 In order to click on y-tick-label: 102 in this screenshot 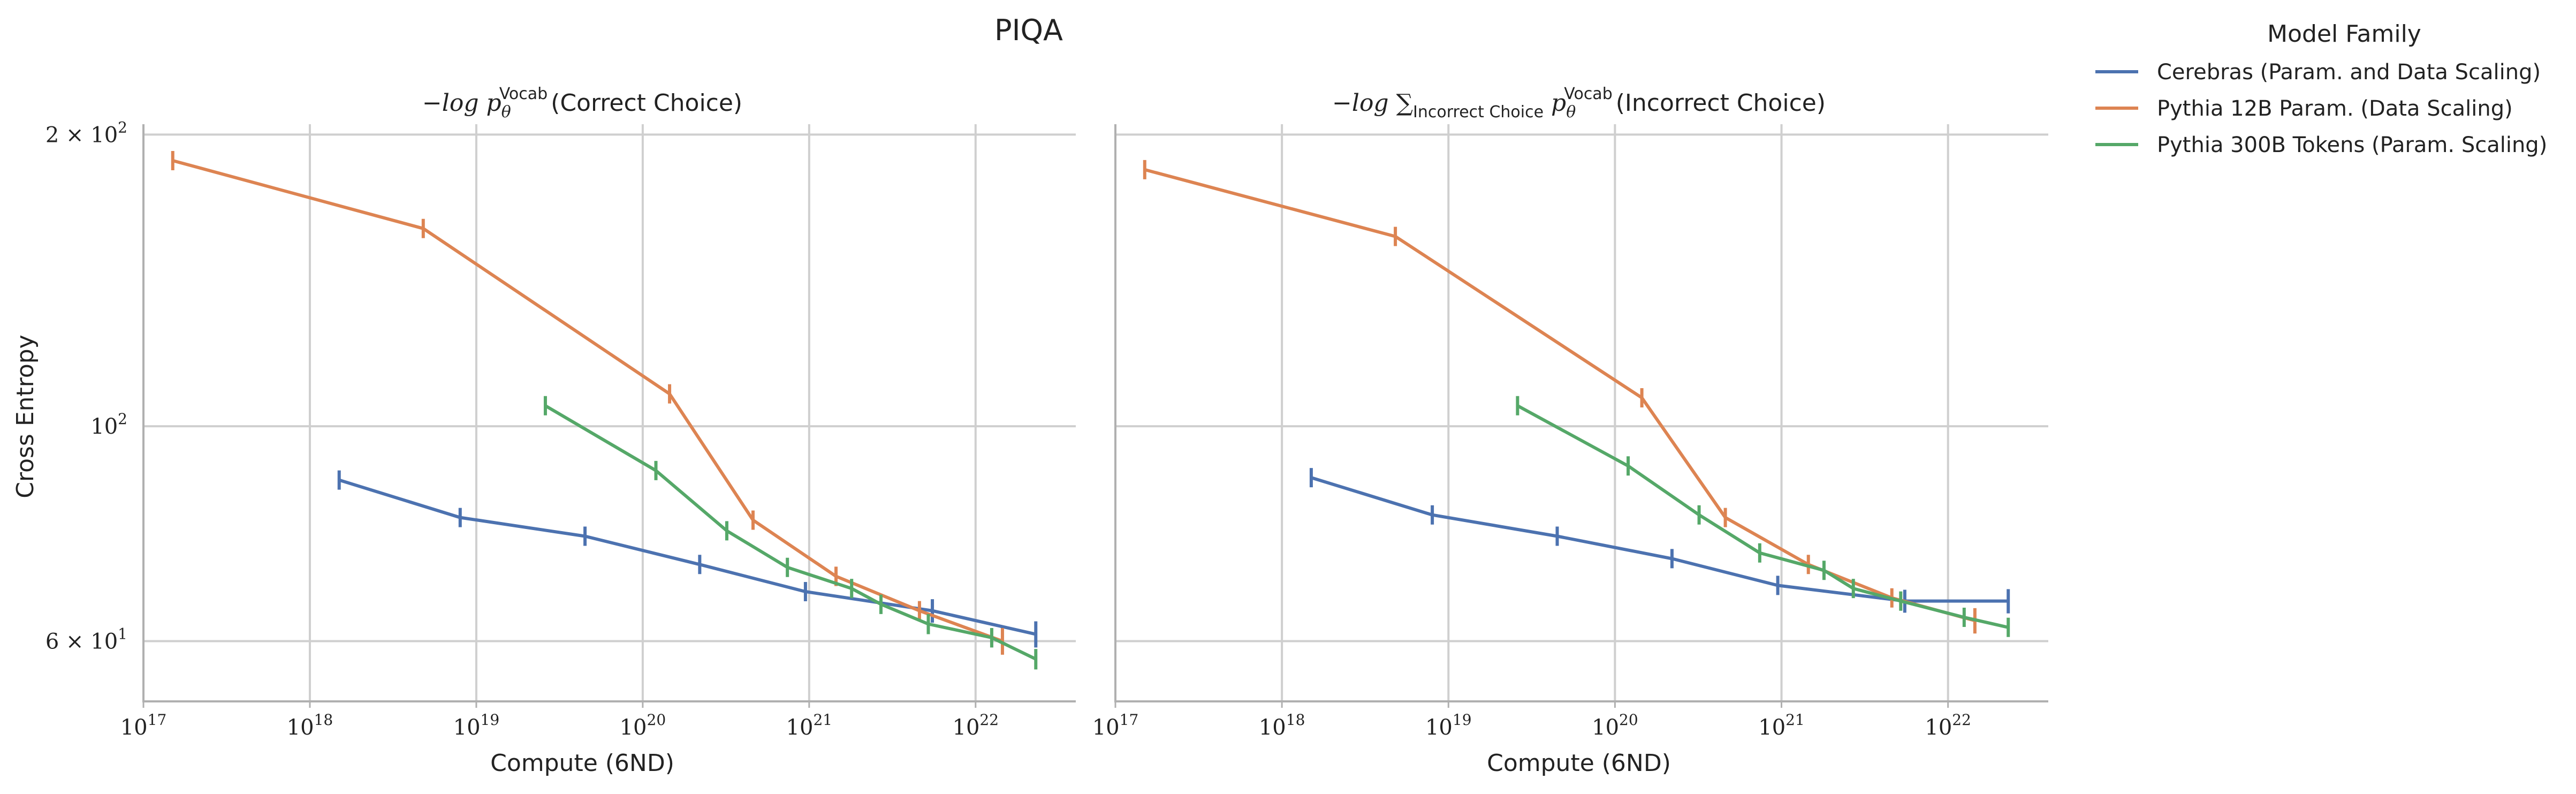, I will do `click(108, 424)`.